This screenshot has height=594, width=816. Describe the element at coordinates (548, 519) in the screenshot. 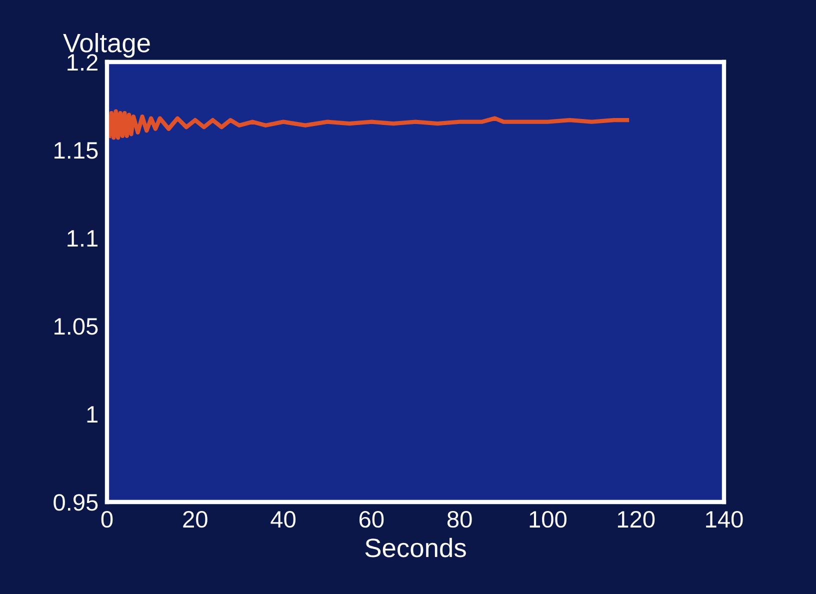

I see `x-tick-label: 100` at that location.